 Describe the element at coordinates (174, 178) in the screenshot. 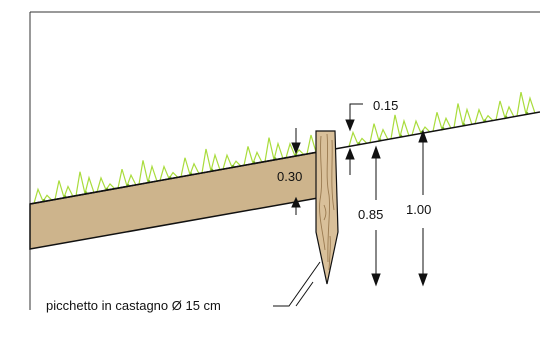

I see `slope-line-left` at that location.